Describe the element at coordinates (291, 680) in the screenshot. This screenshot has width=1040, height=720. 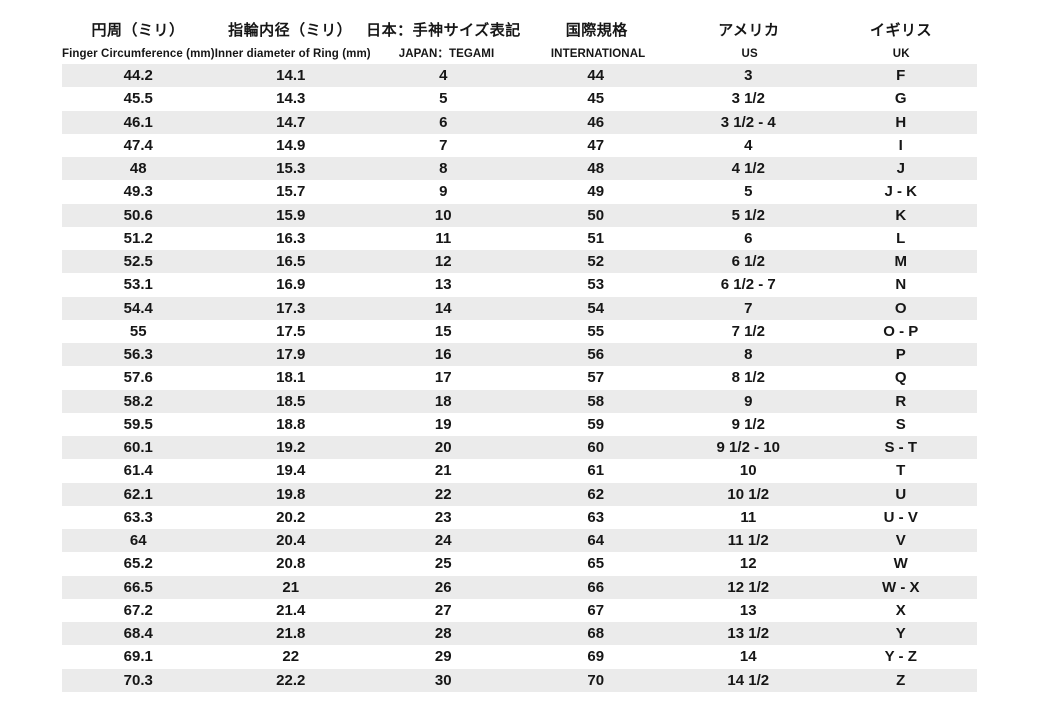
I see `table-cell: 22.2` at that location.